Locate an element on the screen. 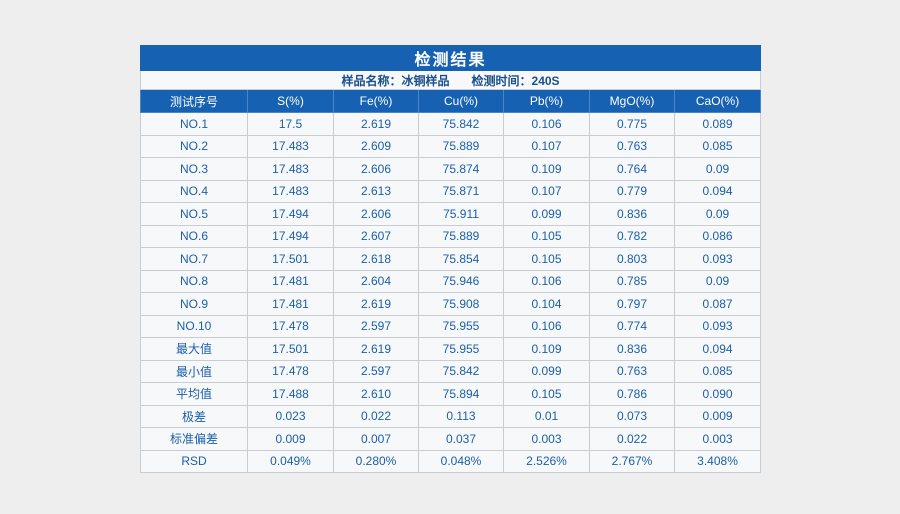 Image resolution: width=900 pixels, height=514 pixels. cell: 0.797 is located at coordinates (632, 304).